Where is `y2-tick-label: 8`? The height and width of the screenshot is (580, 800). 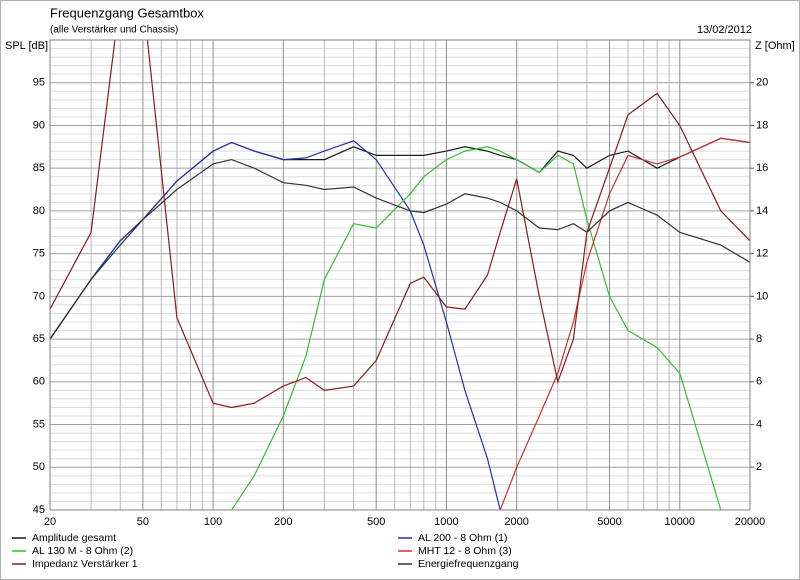 y2-tick-label: 8 is located at coordinates (759, 339).